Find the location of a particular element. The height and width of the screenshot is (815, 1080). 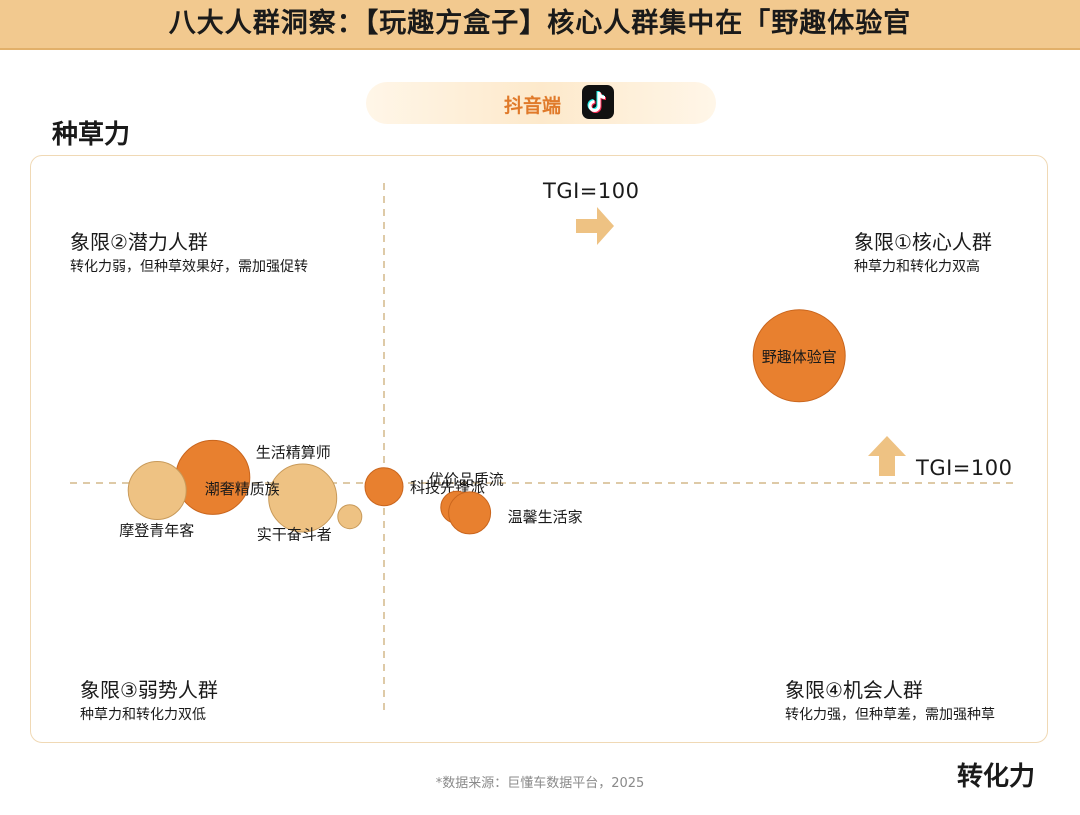

up-arrow-icon is located at coordinates (887, 456).